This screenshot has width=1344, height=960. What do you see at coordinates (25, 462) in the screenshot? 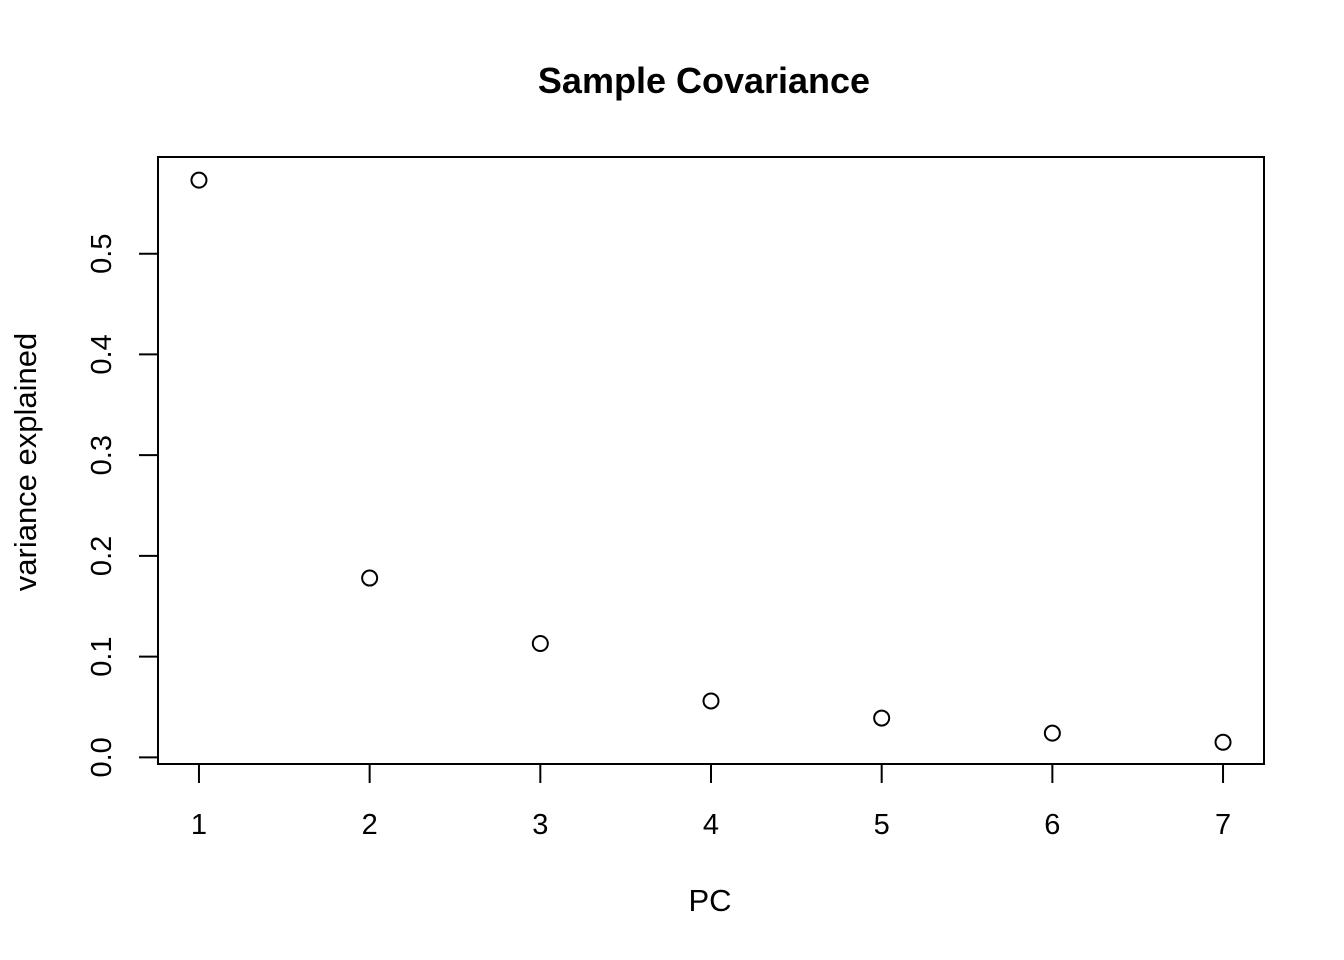
I see `y-axis-label: variance explained` at bounding box center [25, 462].